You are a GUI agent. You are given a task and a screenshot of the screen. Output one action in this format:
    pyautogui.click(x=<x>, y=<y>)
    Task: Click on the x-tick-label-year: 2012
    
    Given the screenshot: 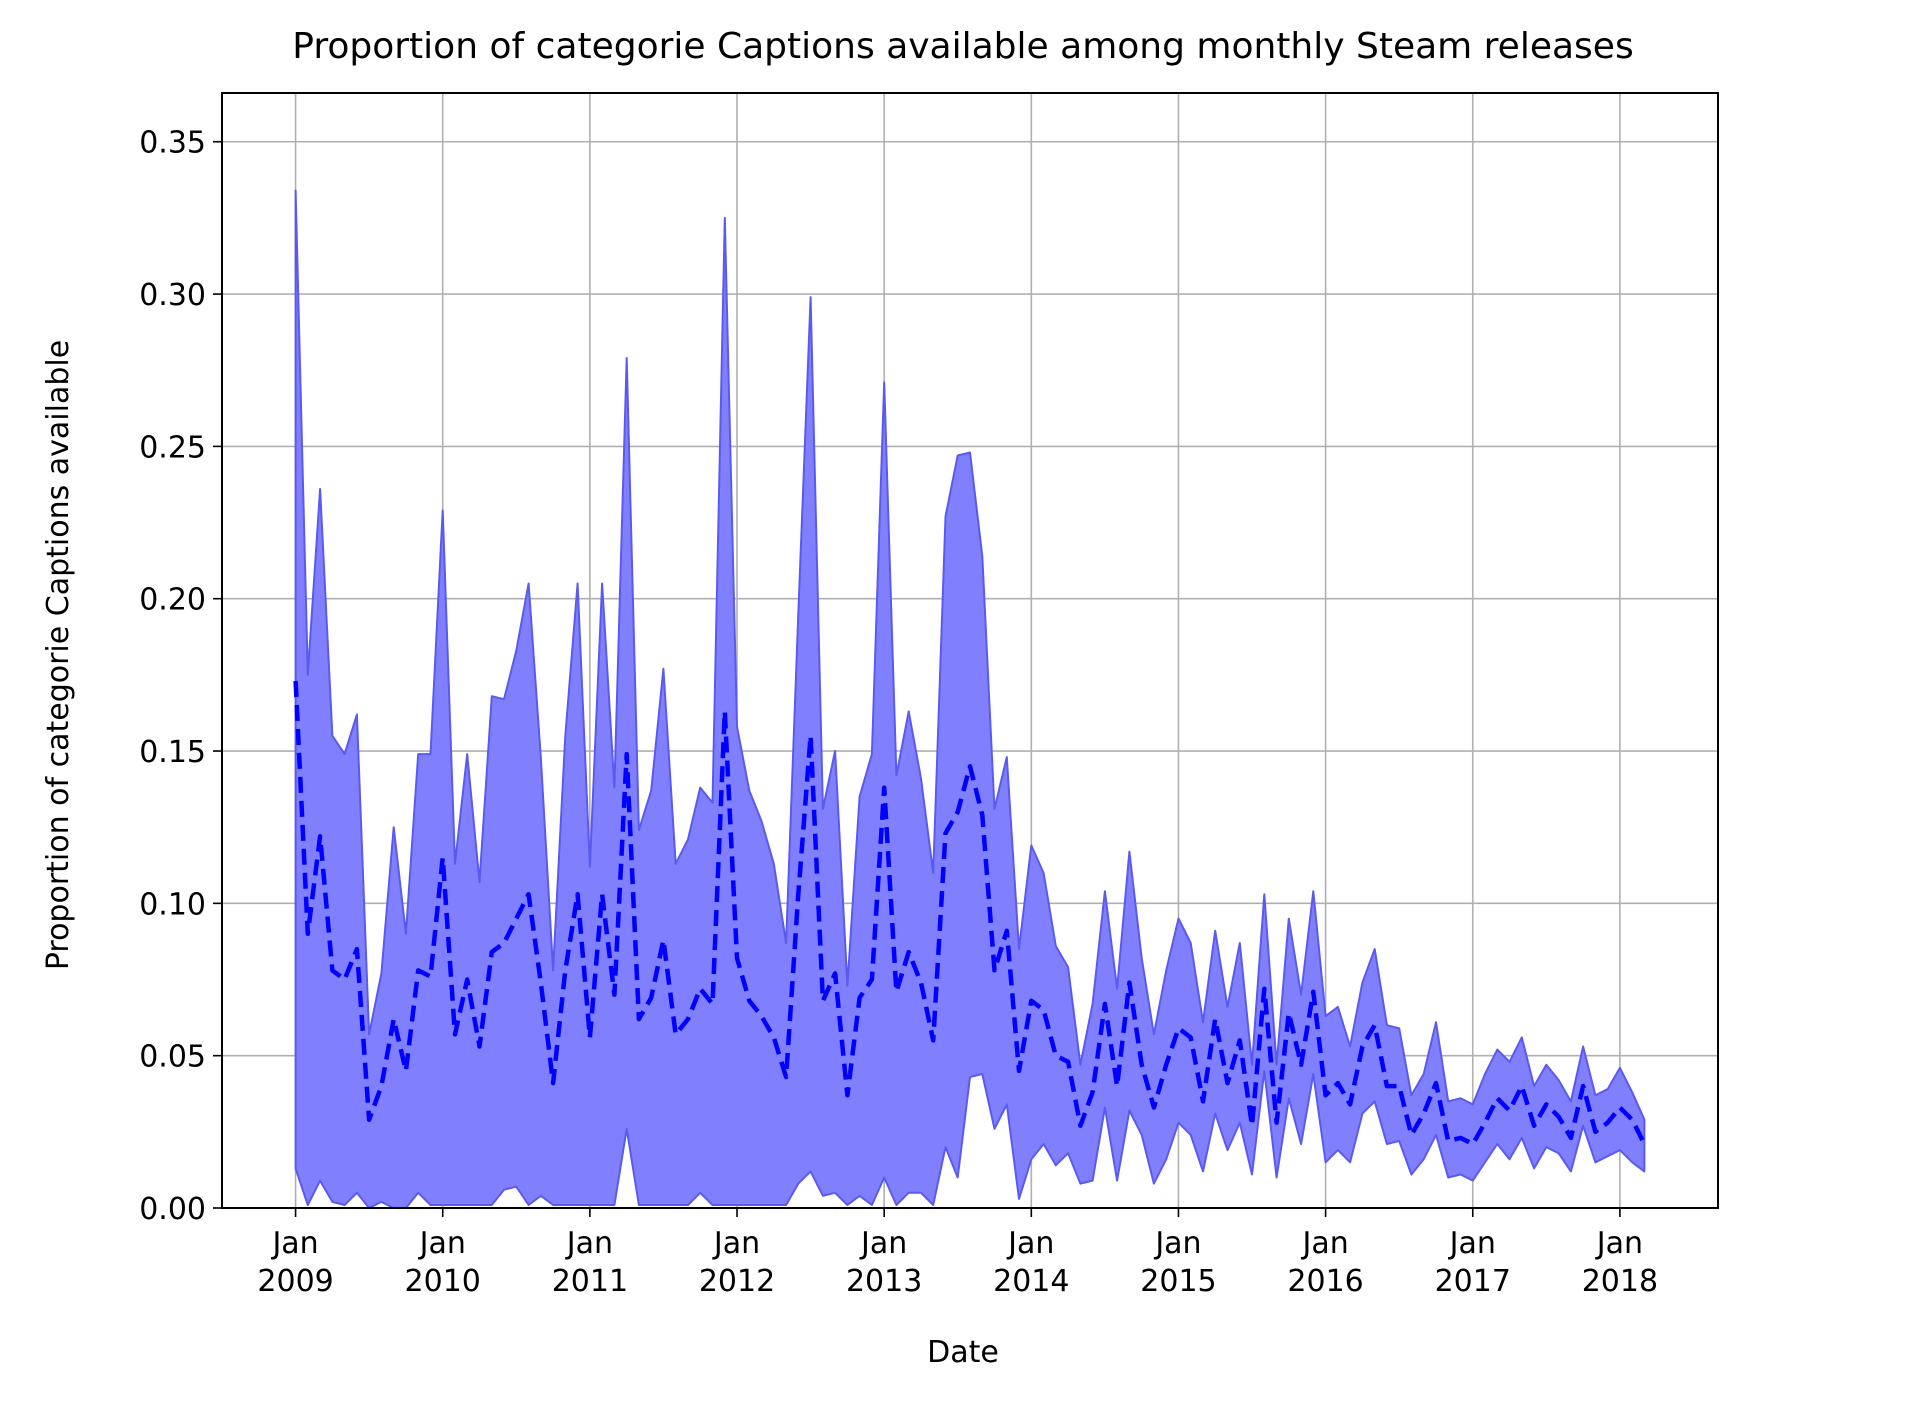 What is the action you would take?
    pyautogui.click(x=737, y=1281)
    